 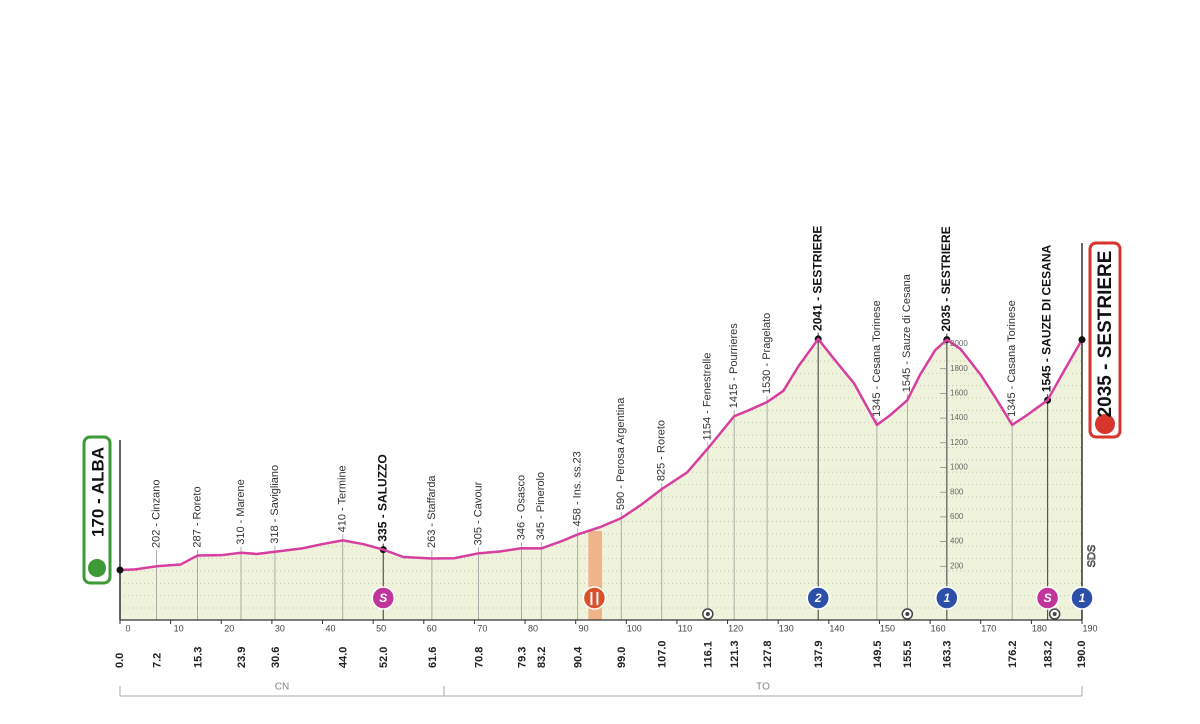 I want to click on start-box, so click(x=97, y=510).